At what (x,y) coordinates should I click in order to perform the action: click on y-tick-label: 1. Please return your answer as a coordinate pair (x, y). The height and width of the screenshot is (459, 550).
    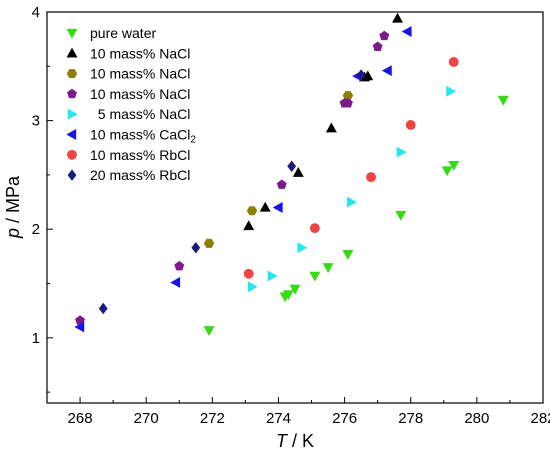
    Looking at the image, I should click on (36, 338).